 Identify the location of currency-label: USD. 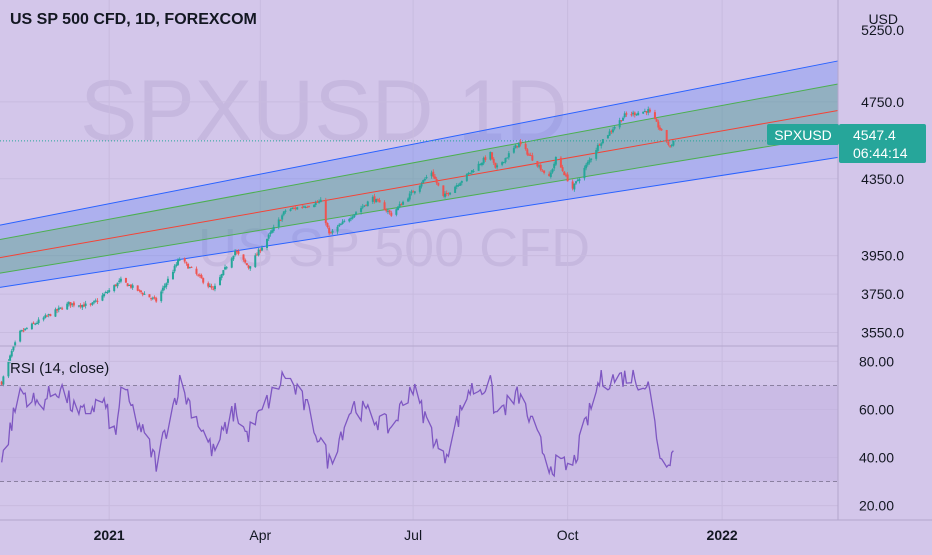
(883, 19).